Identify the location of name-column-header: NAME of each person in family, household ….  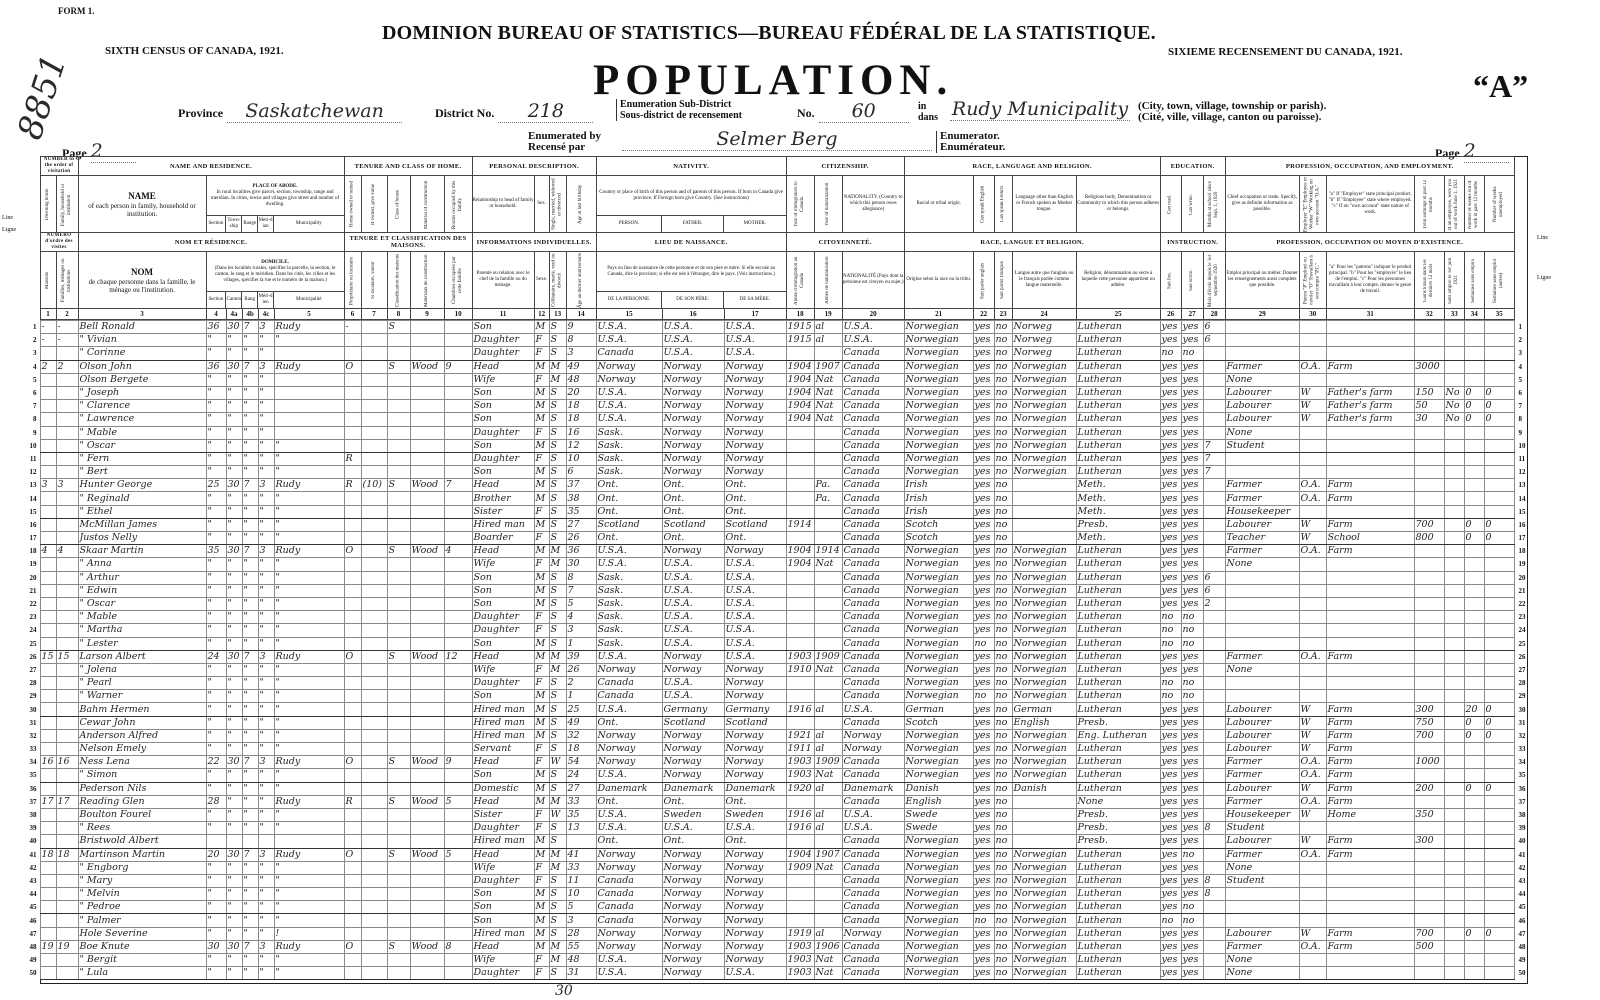
(142, 204).